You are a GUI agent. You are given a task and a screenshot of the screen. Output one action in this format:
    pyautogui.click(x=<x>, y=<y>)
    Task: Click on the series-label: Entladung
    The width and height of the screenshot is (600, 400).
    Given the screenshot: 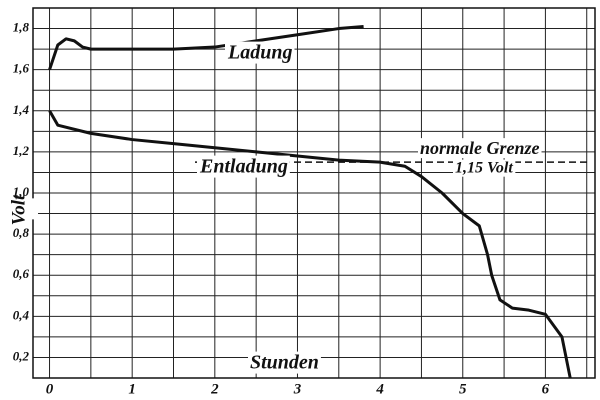 What is the action you would take?
    pyautogui.click(x=243, y=167)
    